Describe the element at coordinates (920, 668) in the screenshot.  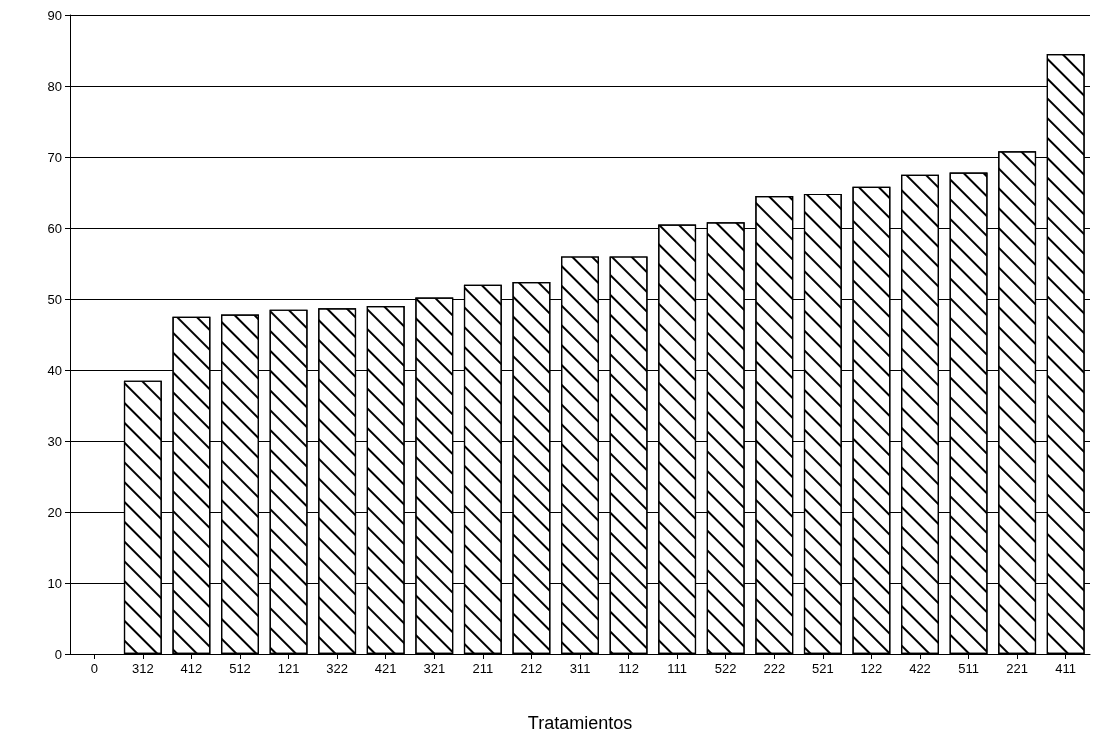
I see `x-tick-label: 422` at that location.